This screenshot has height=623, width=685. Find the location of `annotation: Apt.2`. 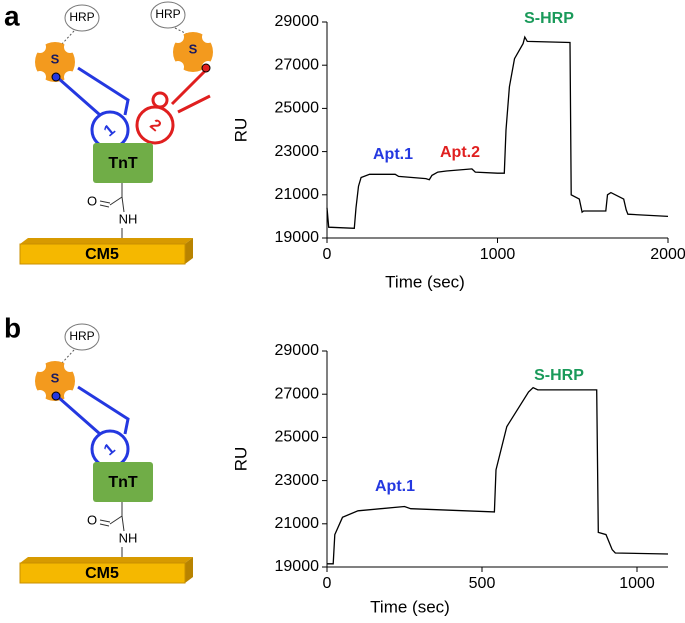

annotation: Apt.2 is located at coordinates (460, 152).